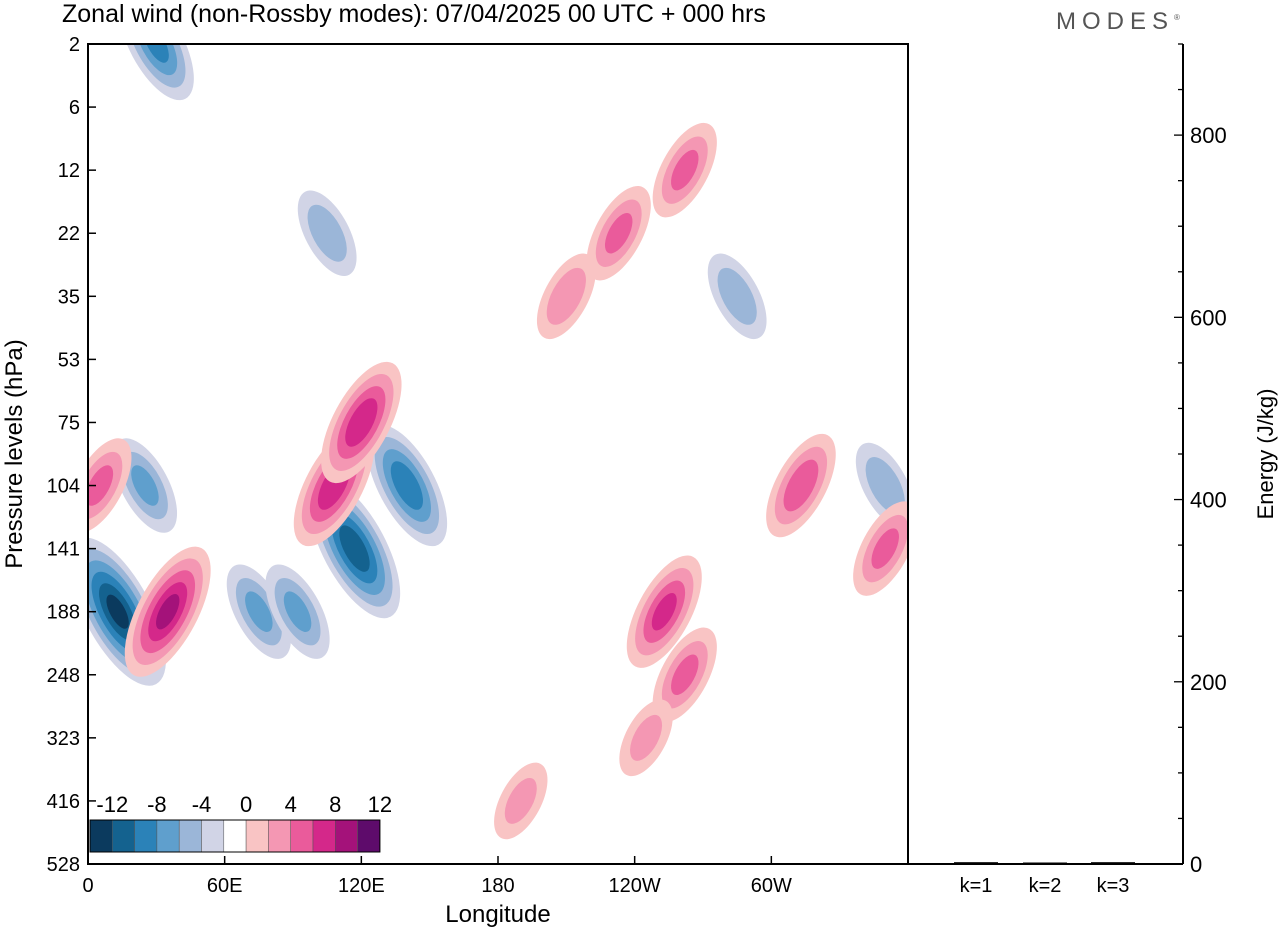 This screenshot has width=1280, height=930. I want to click on y-tick-label: 188, so click(63, 613).